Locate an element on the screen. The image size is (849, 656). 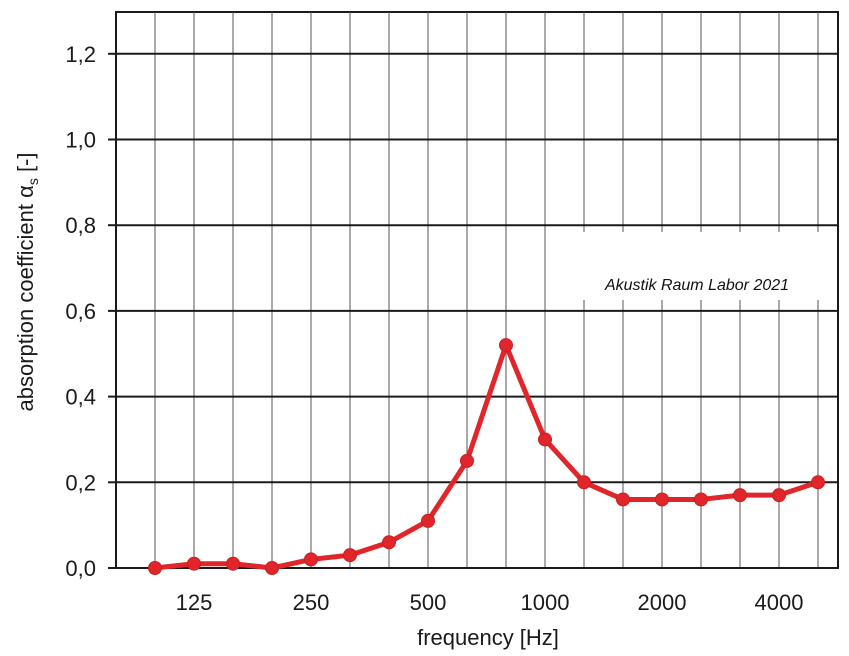
annotation-box is located at coordinates (699, 278).